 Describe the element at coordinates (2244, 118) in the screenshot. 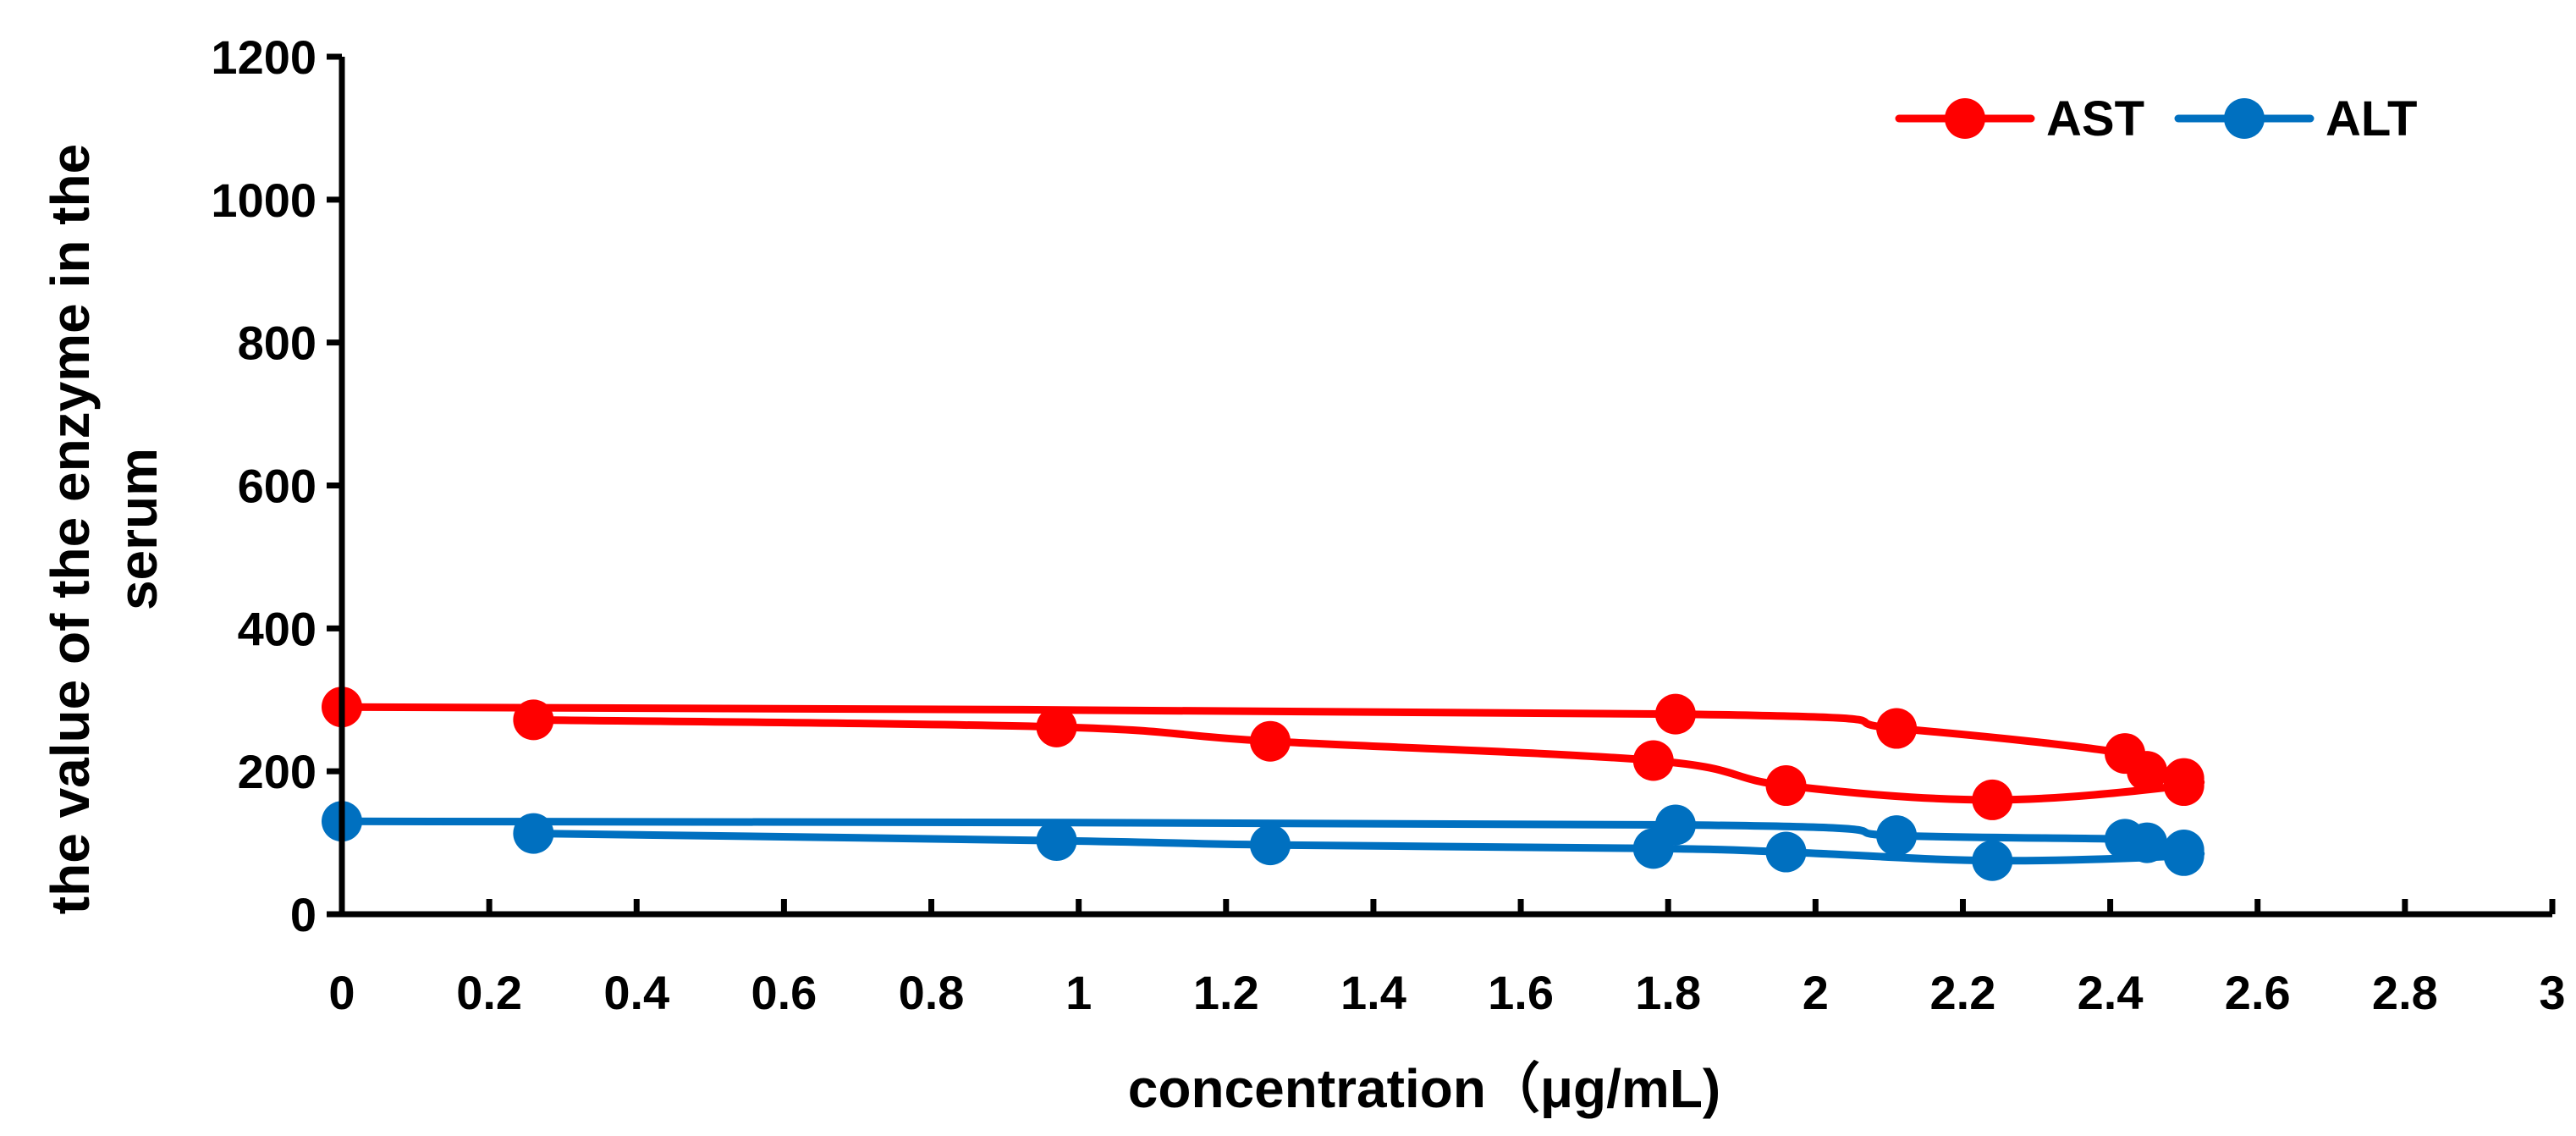

I see `legend-alt-marker` at that location.